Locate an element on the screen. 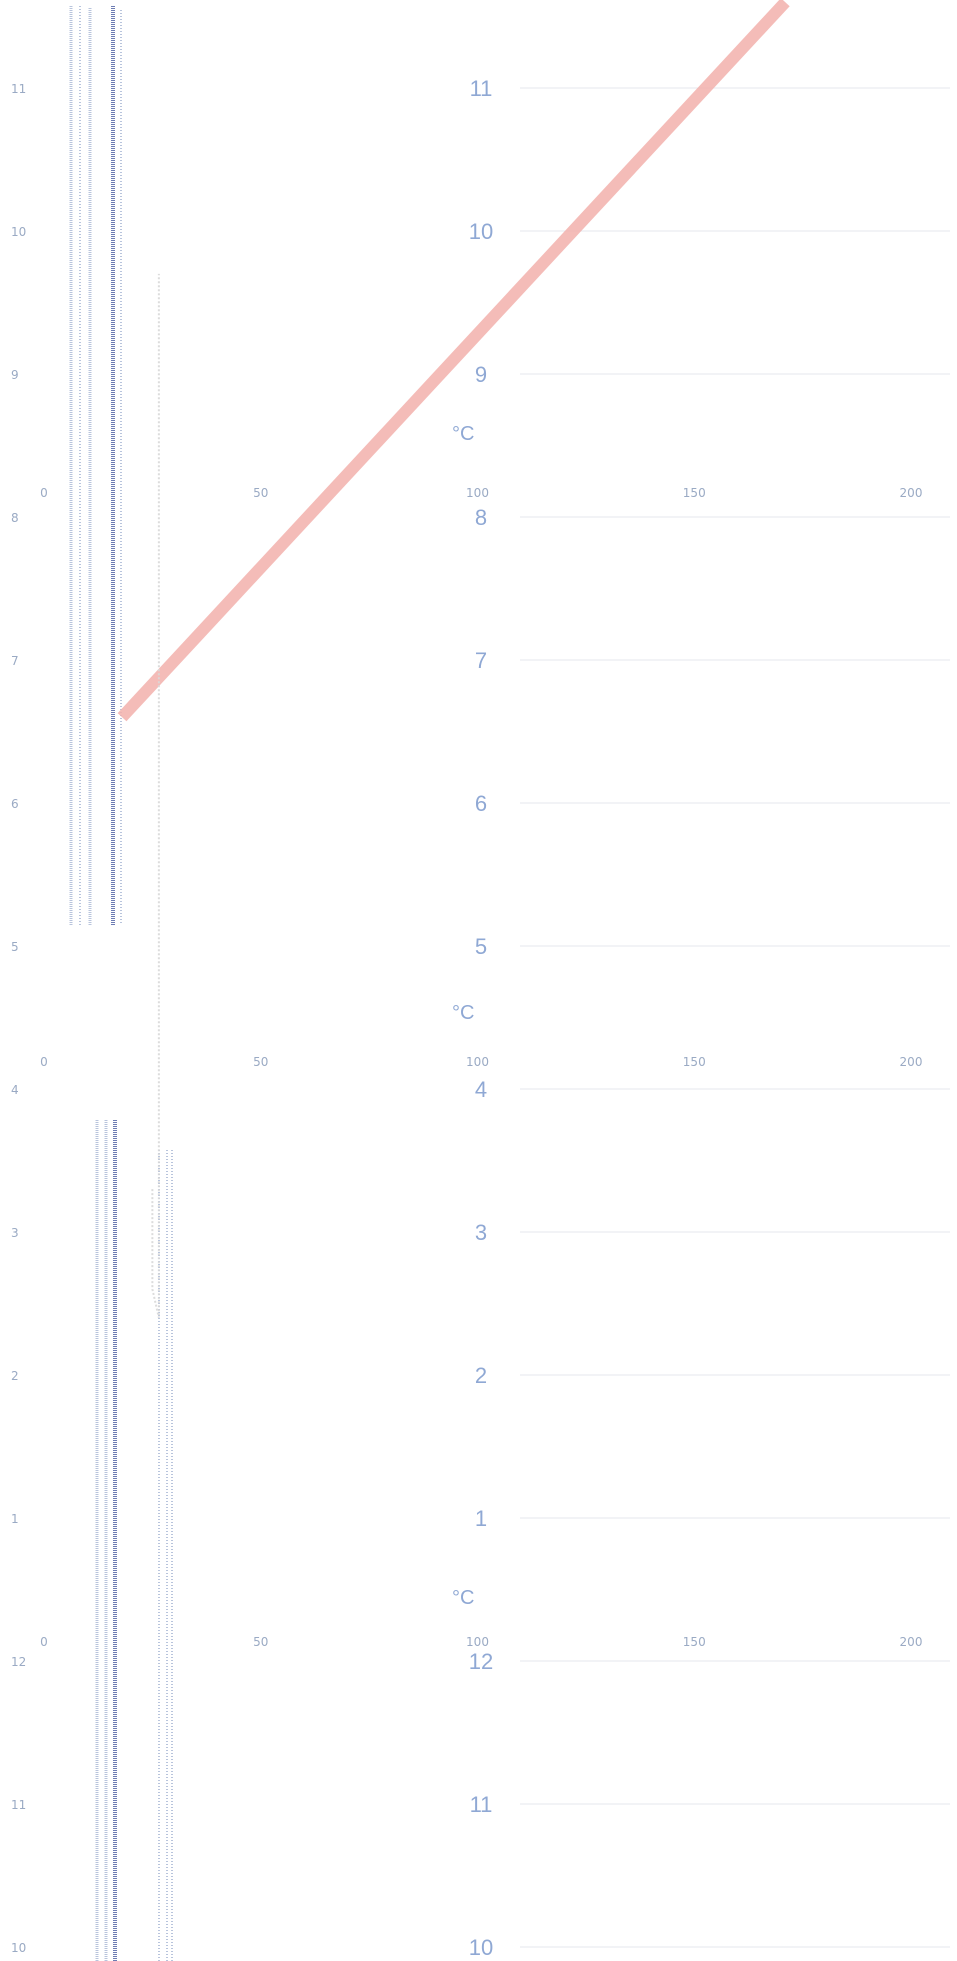  scale-label-center: 8 is located at coordinates (481, 517).